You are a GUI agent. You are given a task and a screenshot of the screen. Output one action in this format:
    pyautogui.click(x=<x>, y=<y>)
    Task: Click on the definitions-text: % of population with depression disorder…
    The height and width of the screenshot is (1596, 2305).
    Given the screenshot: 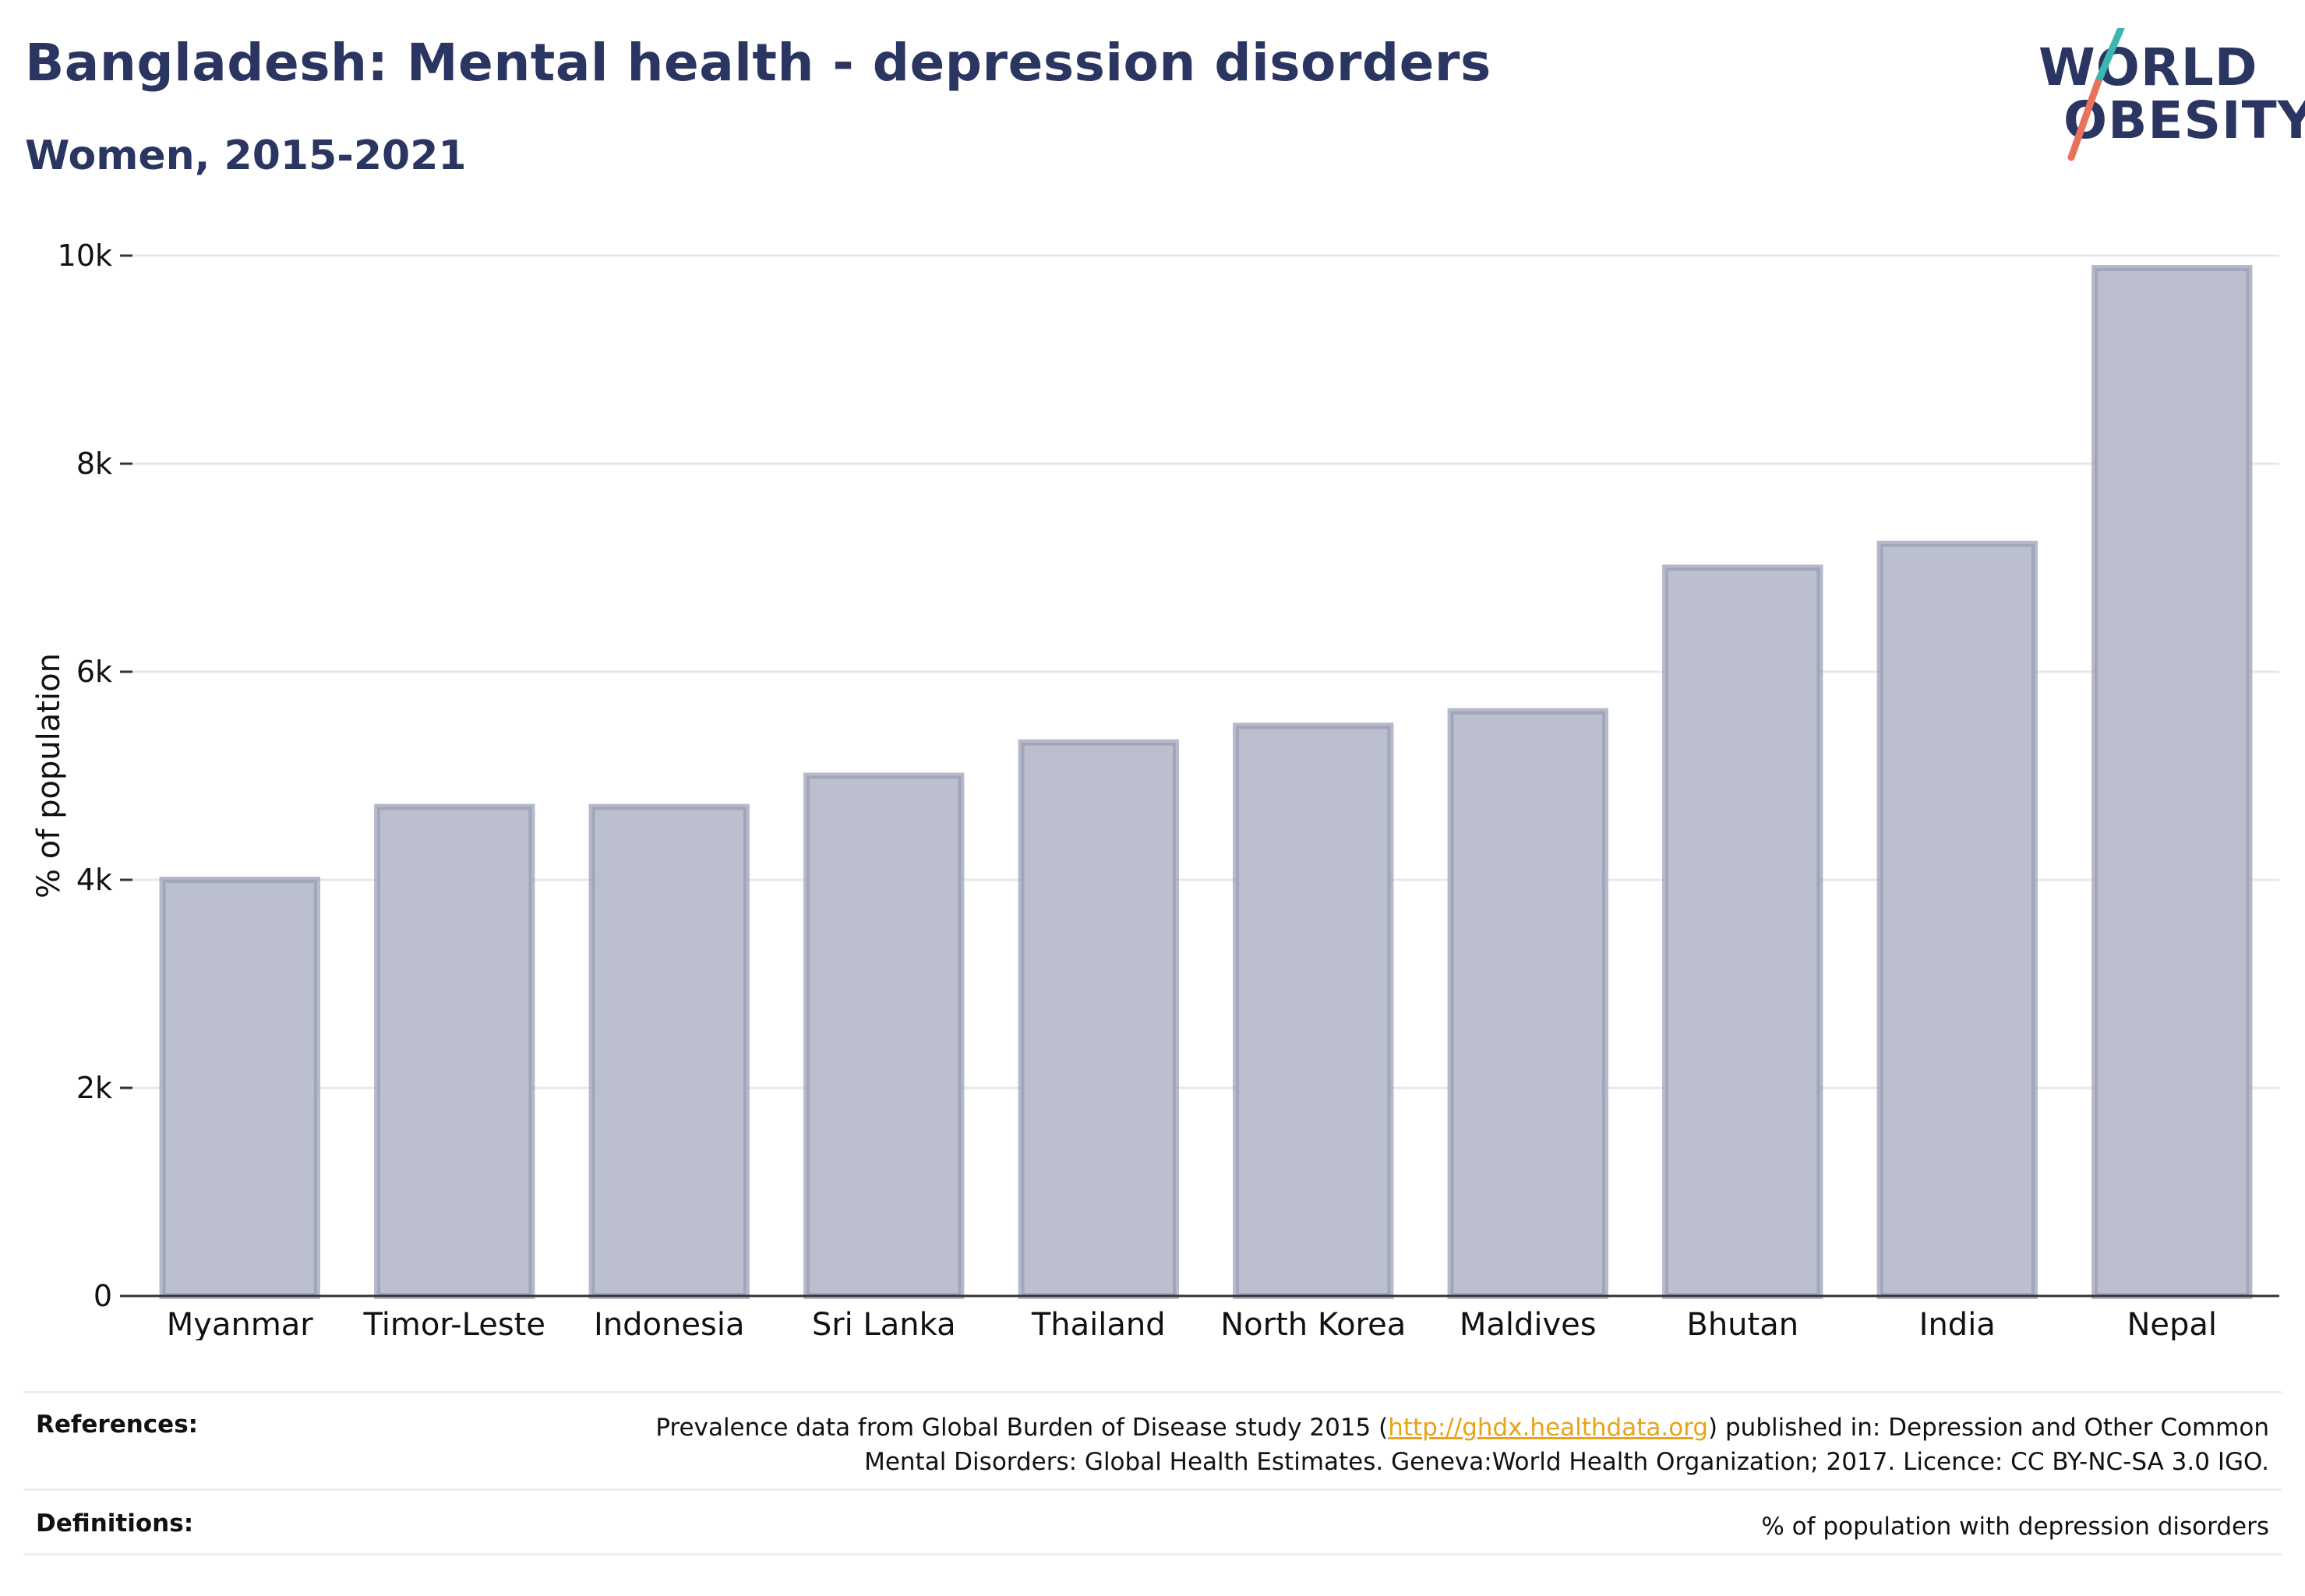 What is the action you would take?
    pyautogui.click(x=2015, y=1527)
    